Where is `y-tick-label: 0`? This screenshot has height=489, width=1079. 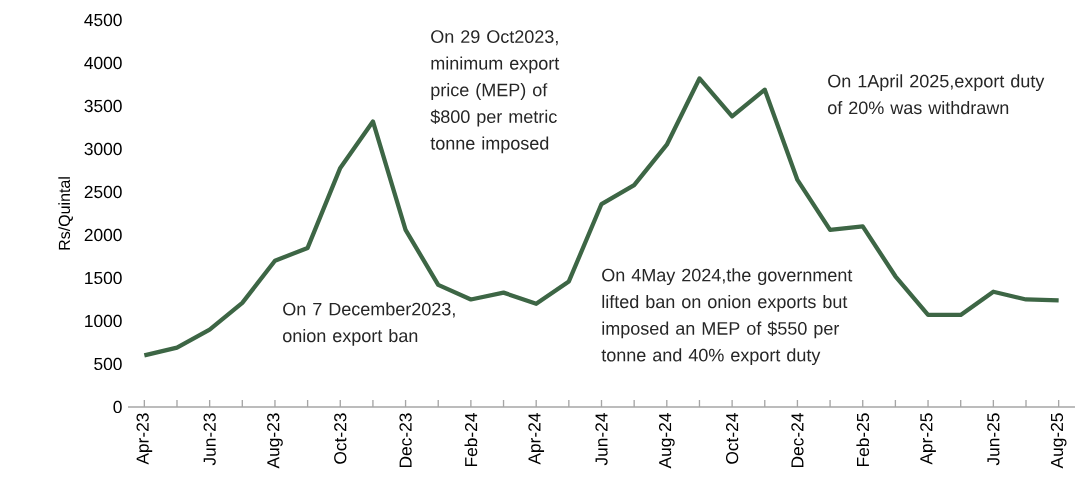 y-tick-label: 0 is located at coordinates (117, 407).